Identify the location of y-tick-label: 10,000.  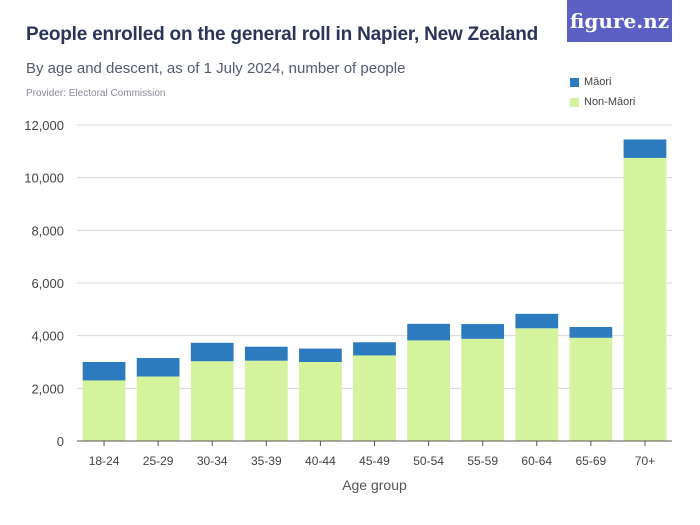
(44, 178).